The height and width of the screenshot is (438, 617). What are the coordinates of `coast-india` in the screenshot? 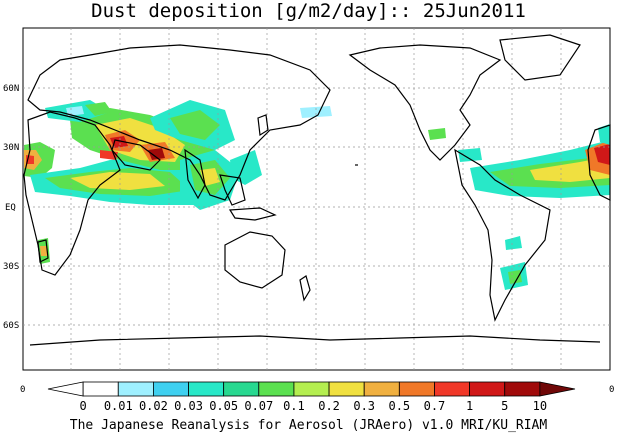 It's located at (195, 174).